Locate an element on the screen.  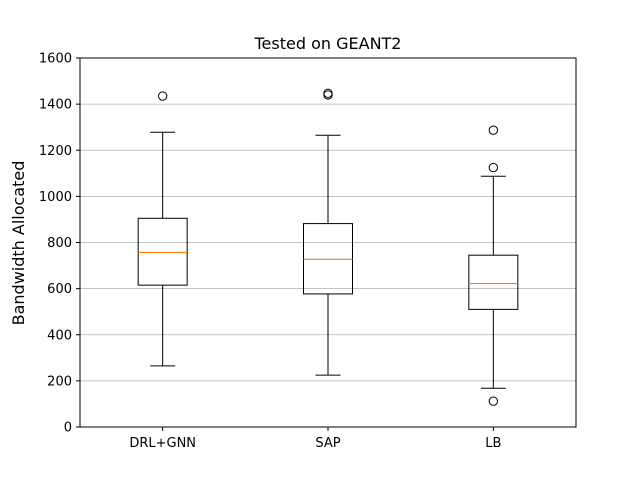
box-lb is located at coordinates (493, 265).